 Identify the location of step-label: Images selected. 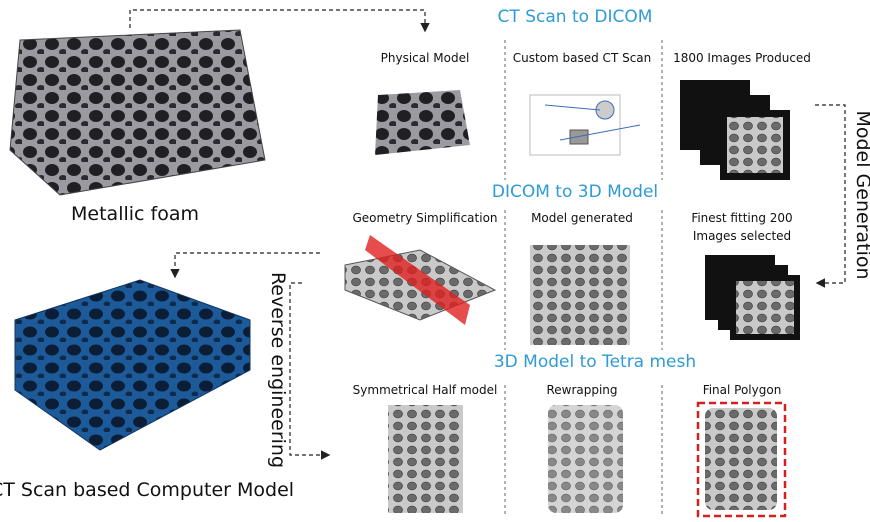
(742, 236).